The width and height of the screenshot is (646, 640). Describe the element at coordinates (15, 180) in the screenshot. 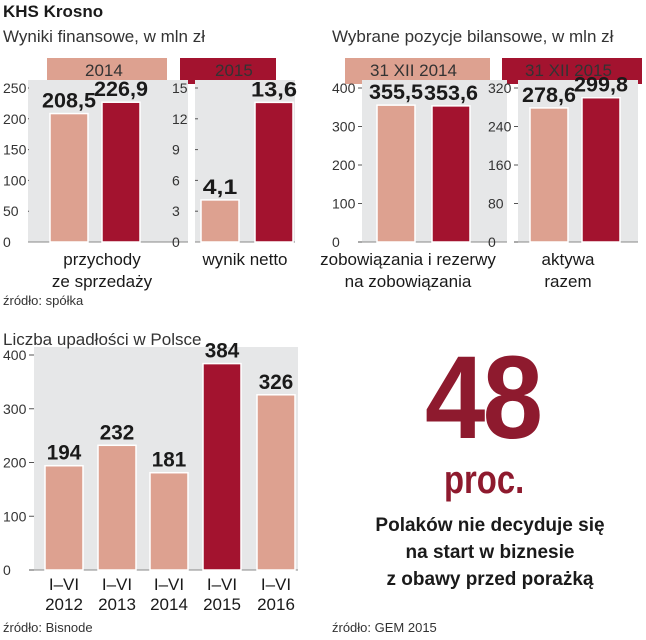

I see `y-tick-label-0-2: 100` at that location.